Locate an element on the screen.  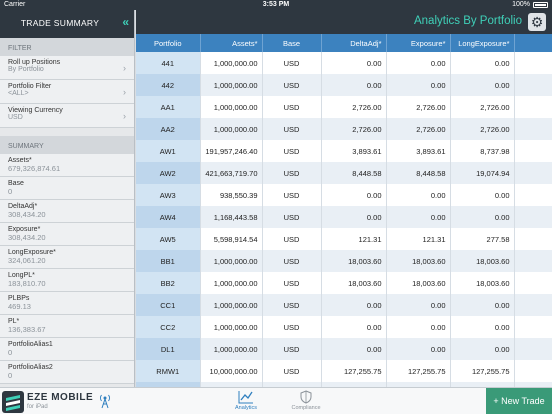
table-row: CC2 1,000,000.00 USD 0.00 0.00 0.00 is located at coordinates (344, 327).